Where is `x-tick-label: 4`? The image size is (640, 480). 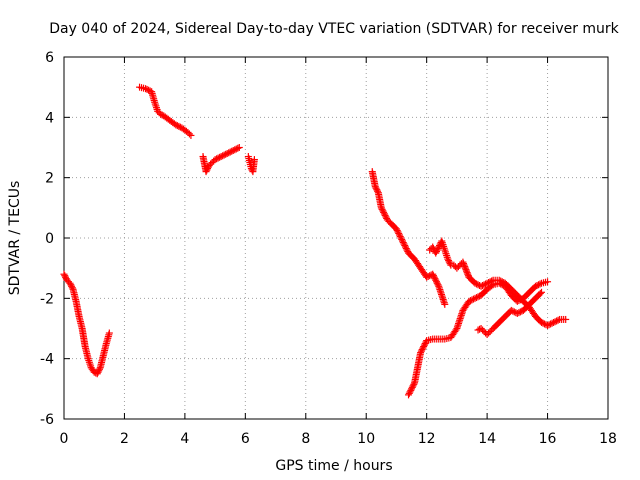 x-tick-label: 4 is located at coordinates (184, 439).